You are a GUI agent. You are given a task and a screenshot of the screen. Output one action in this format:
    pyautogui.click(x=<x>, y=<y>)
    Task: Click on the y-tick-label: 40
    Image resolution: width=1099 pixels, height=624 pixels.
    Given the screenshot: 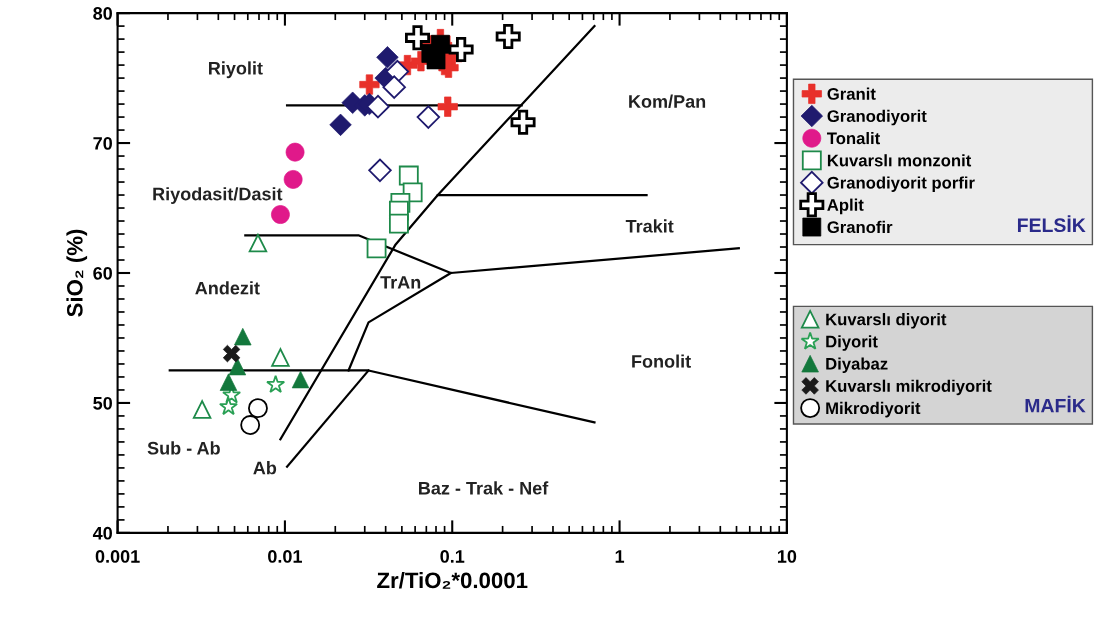 What is the action you would take?
    pyautogui.click(x=102, y=533)
    